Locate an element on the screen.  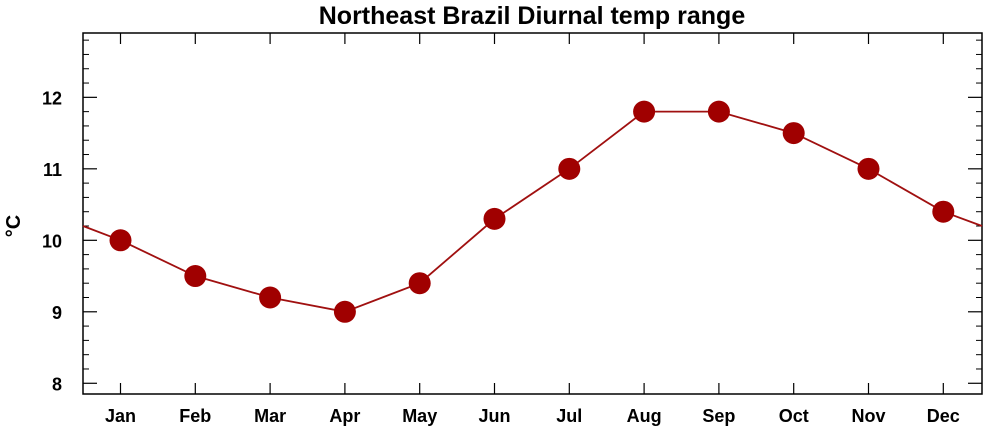
y-tick-label: 9 is located at coordinates (57, 313).